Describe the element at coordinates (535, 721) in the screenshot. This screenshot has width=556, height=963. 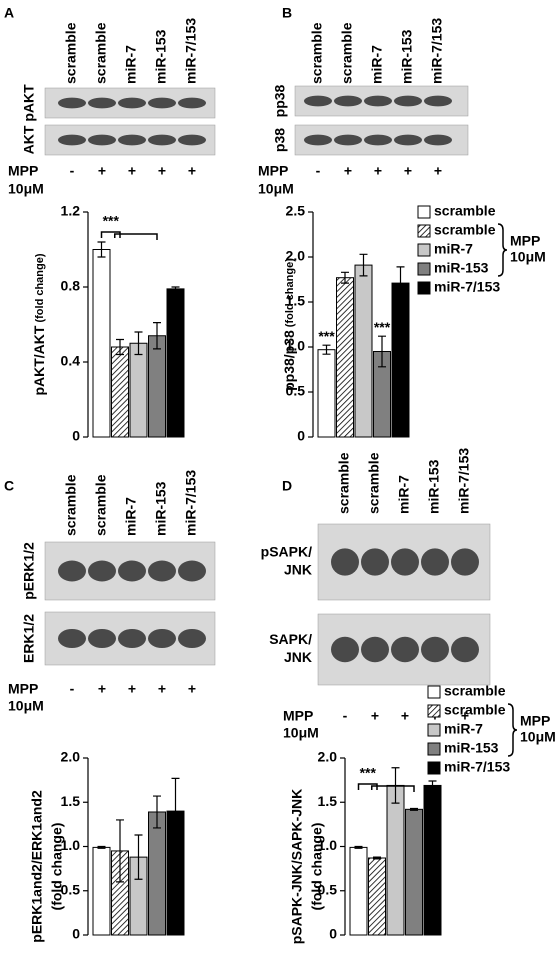
I see `legend-group: MPP` at that location.